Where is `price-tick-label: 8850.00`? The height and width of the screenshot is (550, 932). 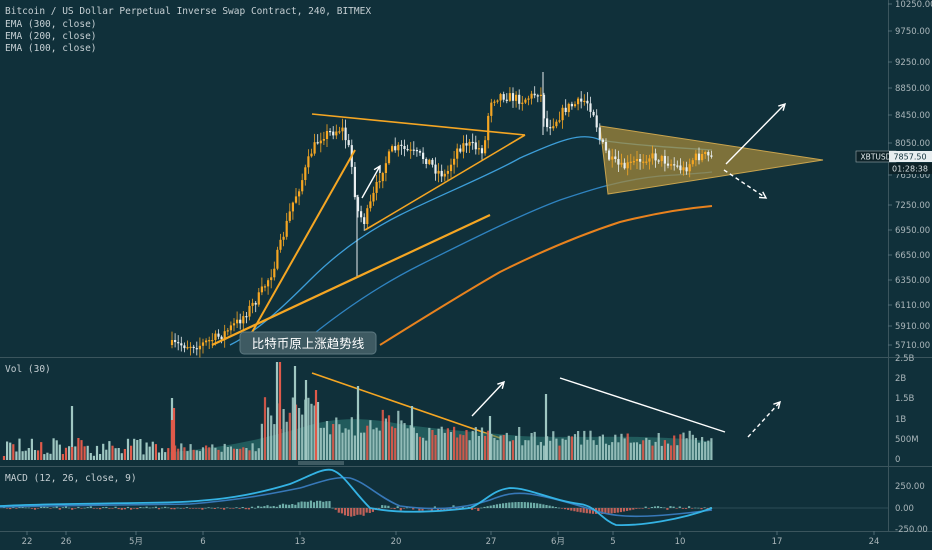
price-tick-label: 8850.00 is located at coordinates (912, 89).